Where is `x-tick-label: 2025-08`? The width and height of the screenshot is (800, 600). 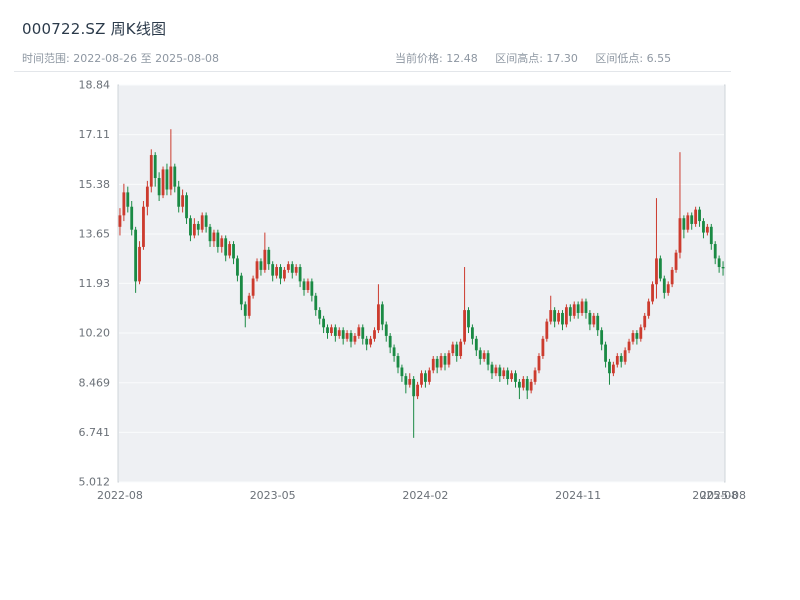
x-tick-label: 2025-08 is located at coordinates (723, 495).